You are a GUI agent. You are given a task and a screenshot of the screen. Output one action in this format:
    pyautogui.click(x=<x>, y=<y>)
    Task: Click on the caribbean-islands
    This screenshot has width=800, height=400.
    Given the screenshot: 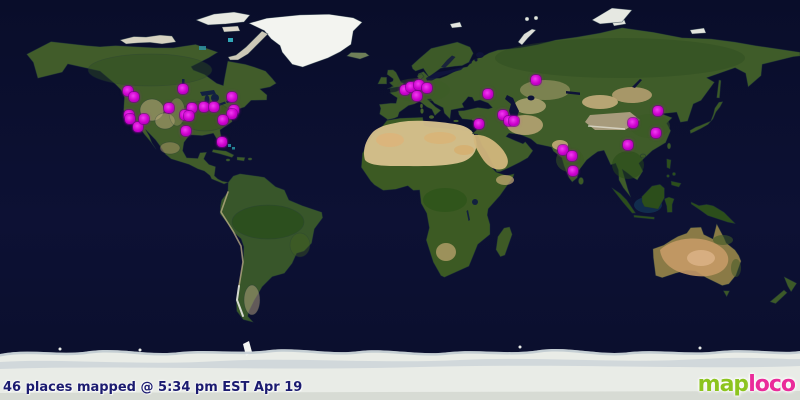 What is the action you would take?
    pyautogui.click(x=232, y=151)
    